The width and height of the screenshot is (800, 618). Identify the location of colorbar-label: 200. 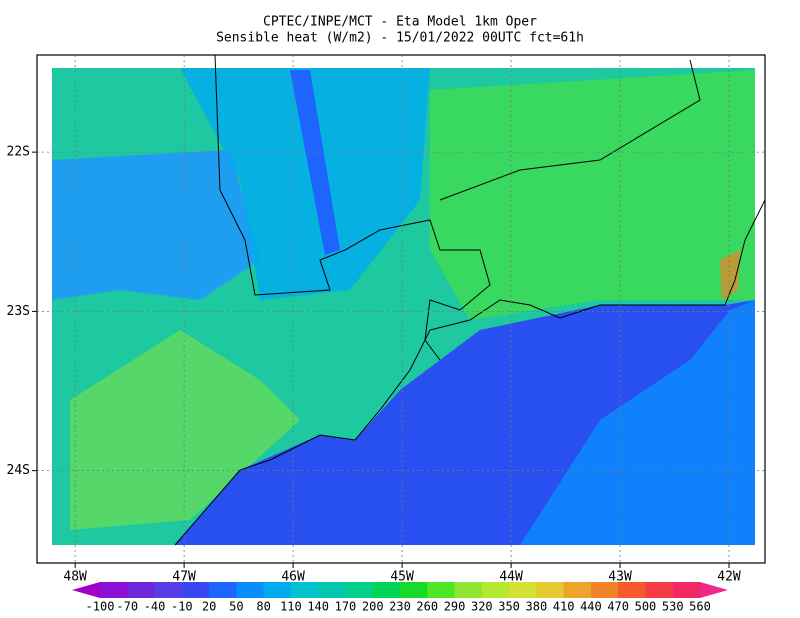
(373, 607).